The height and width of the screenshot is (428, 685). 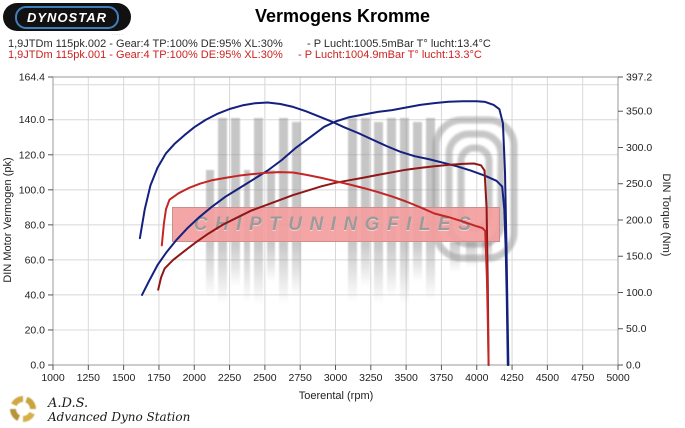 I want to click on x-tick-label: 1250, so click(x=89, y=378).